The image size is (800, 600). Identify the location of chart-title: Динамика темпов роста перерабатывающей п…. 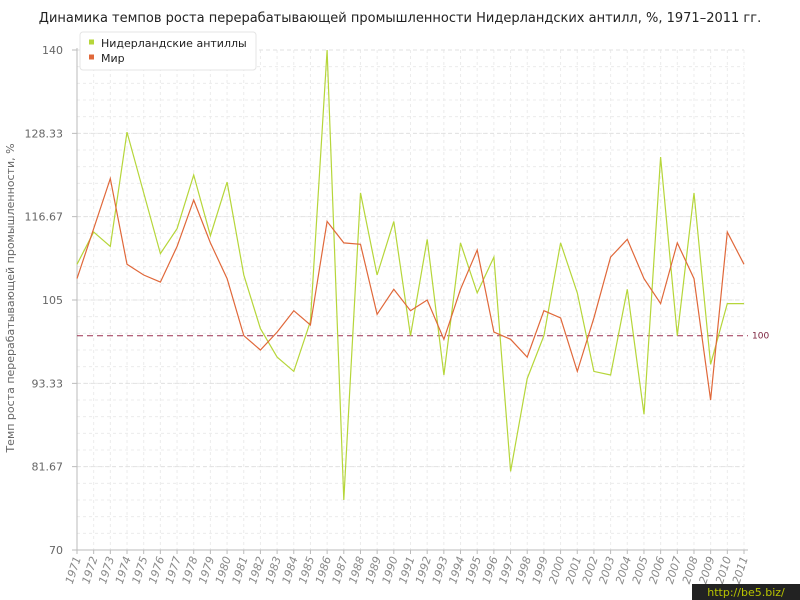
(400, 18).